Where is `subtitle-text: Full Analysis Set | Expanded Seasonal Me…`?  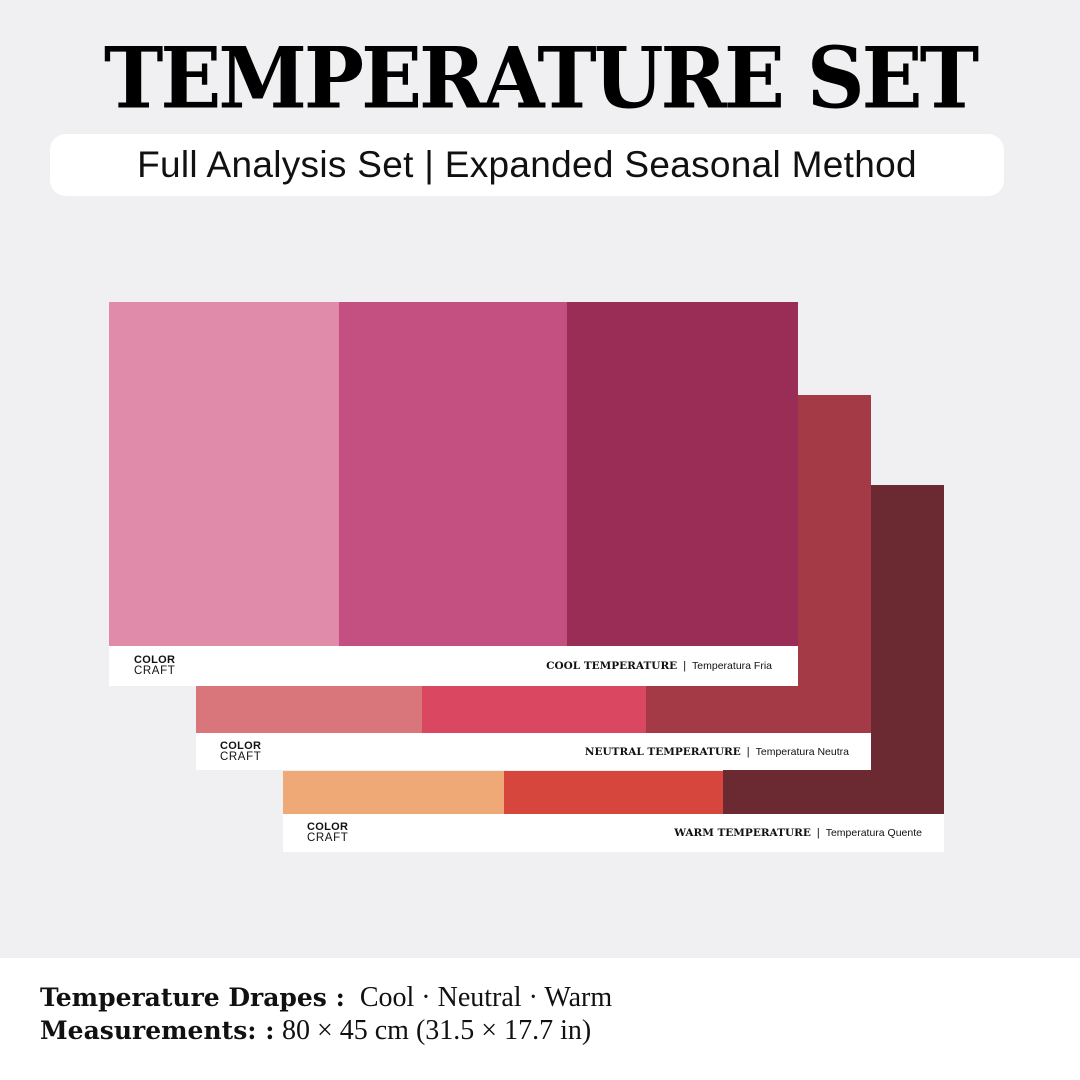 subtitle-text: Full Analysis Set | Expanded Seasonal Me… is located at coordinates (527, 164).